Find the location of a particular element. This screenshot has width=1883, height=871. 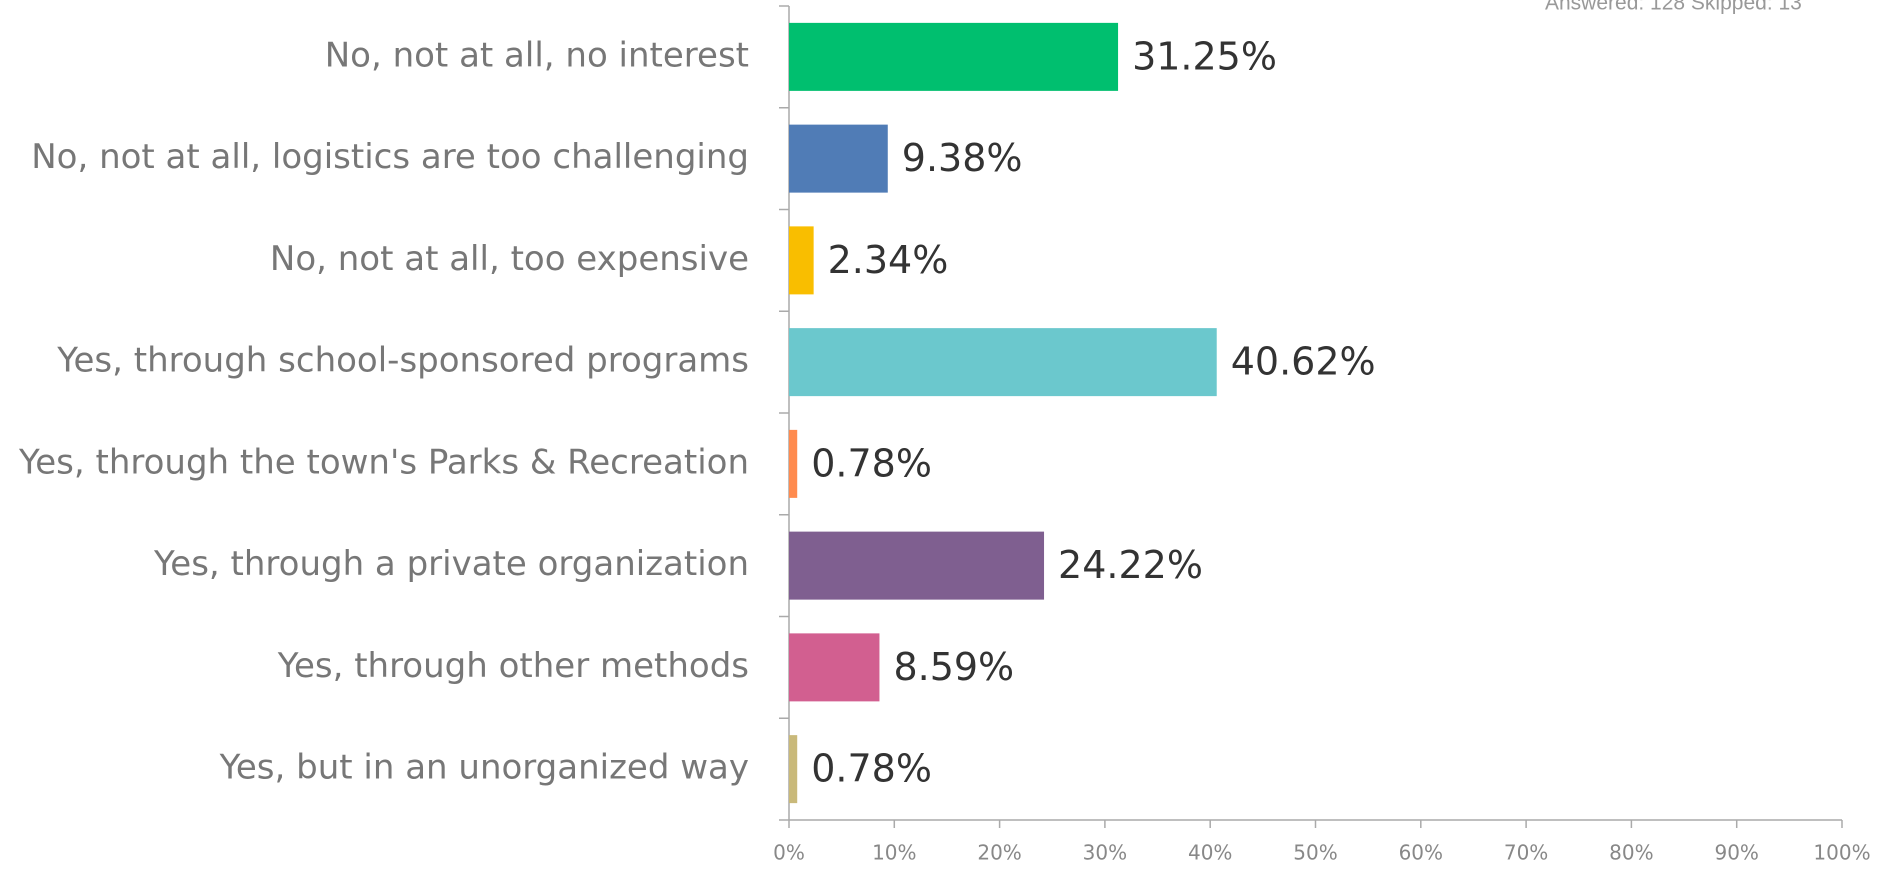

x-tick-label: 20% is located at coordinates (999, 853).